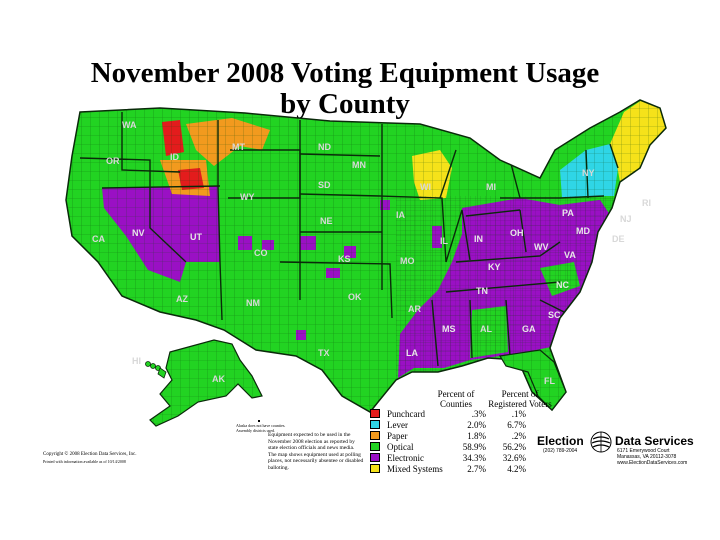 Image resolution: width=720 pixels, height=540 pixels. Describe the element at coordinates (560, 441) in the screenshot. I see `logo-word-election: Election` at that location.